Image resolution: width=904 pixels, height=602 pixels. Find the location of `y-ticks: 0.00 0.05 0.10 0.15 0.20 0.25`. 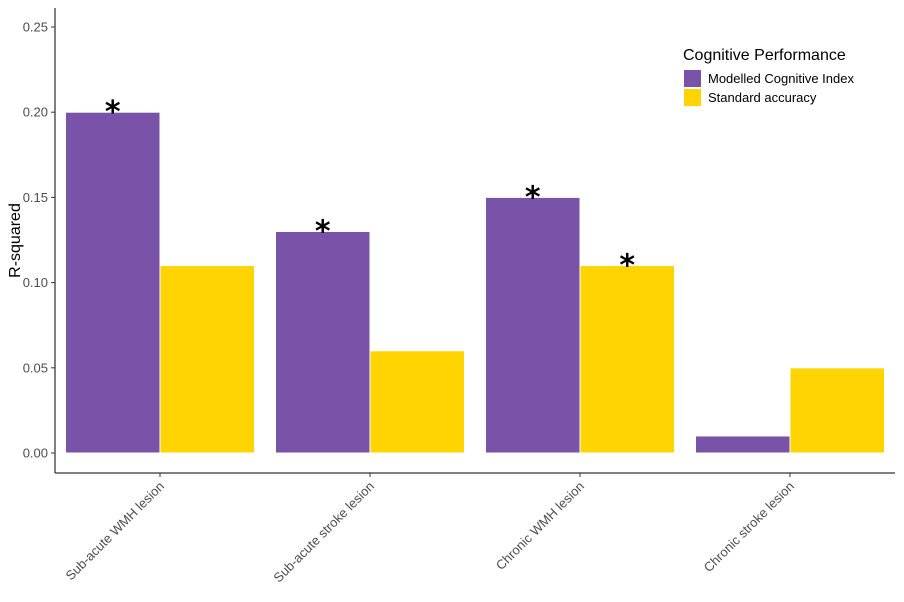

y-ticks: 0.00 0.05 0.10 0.15 0.20 0.25 is located at coordinates (39, 240).